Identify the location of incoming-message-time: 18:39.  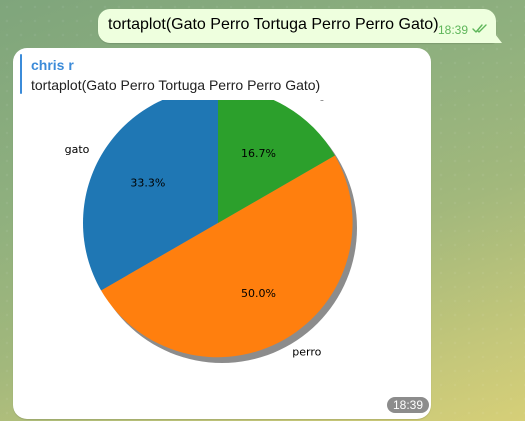
(408, 405).